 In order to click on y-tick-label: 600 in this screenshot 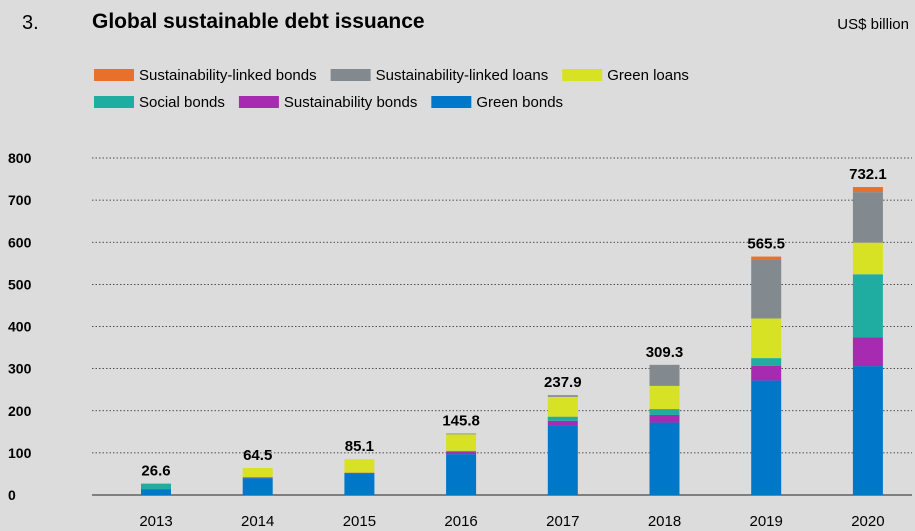, I will do `click(20, 242)`.